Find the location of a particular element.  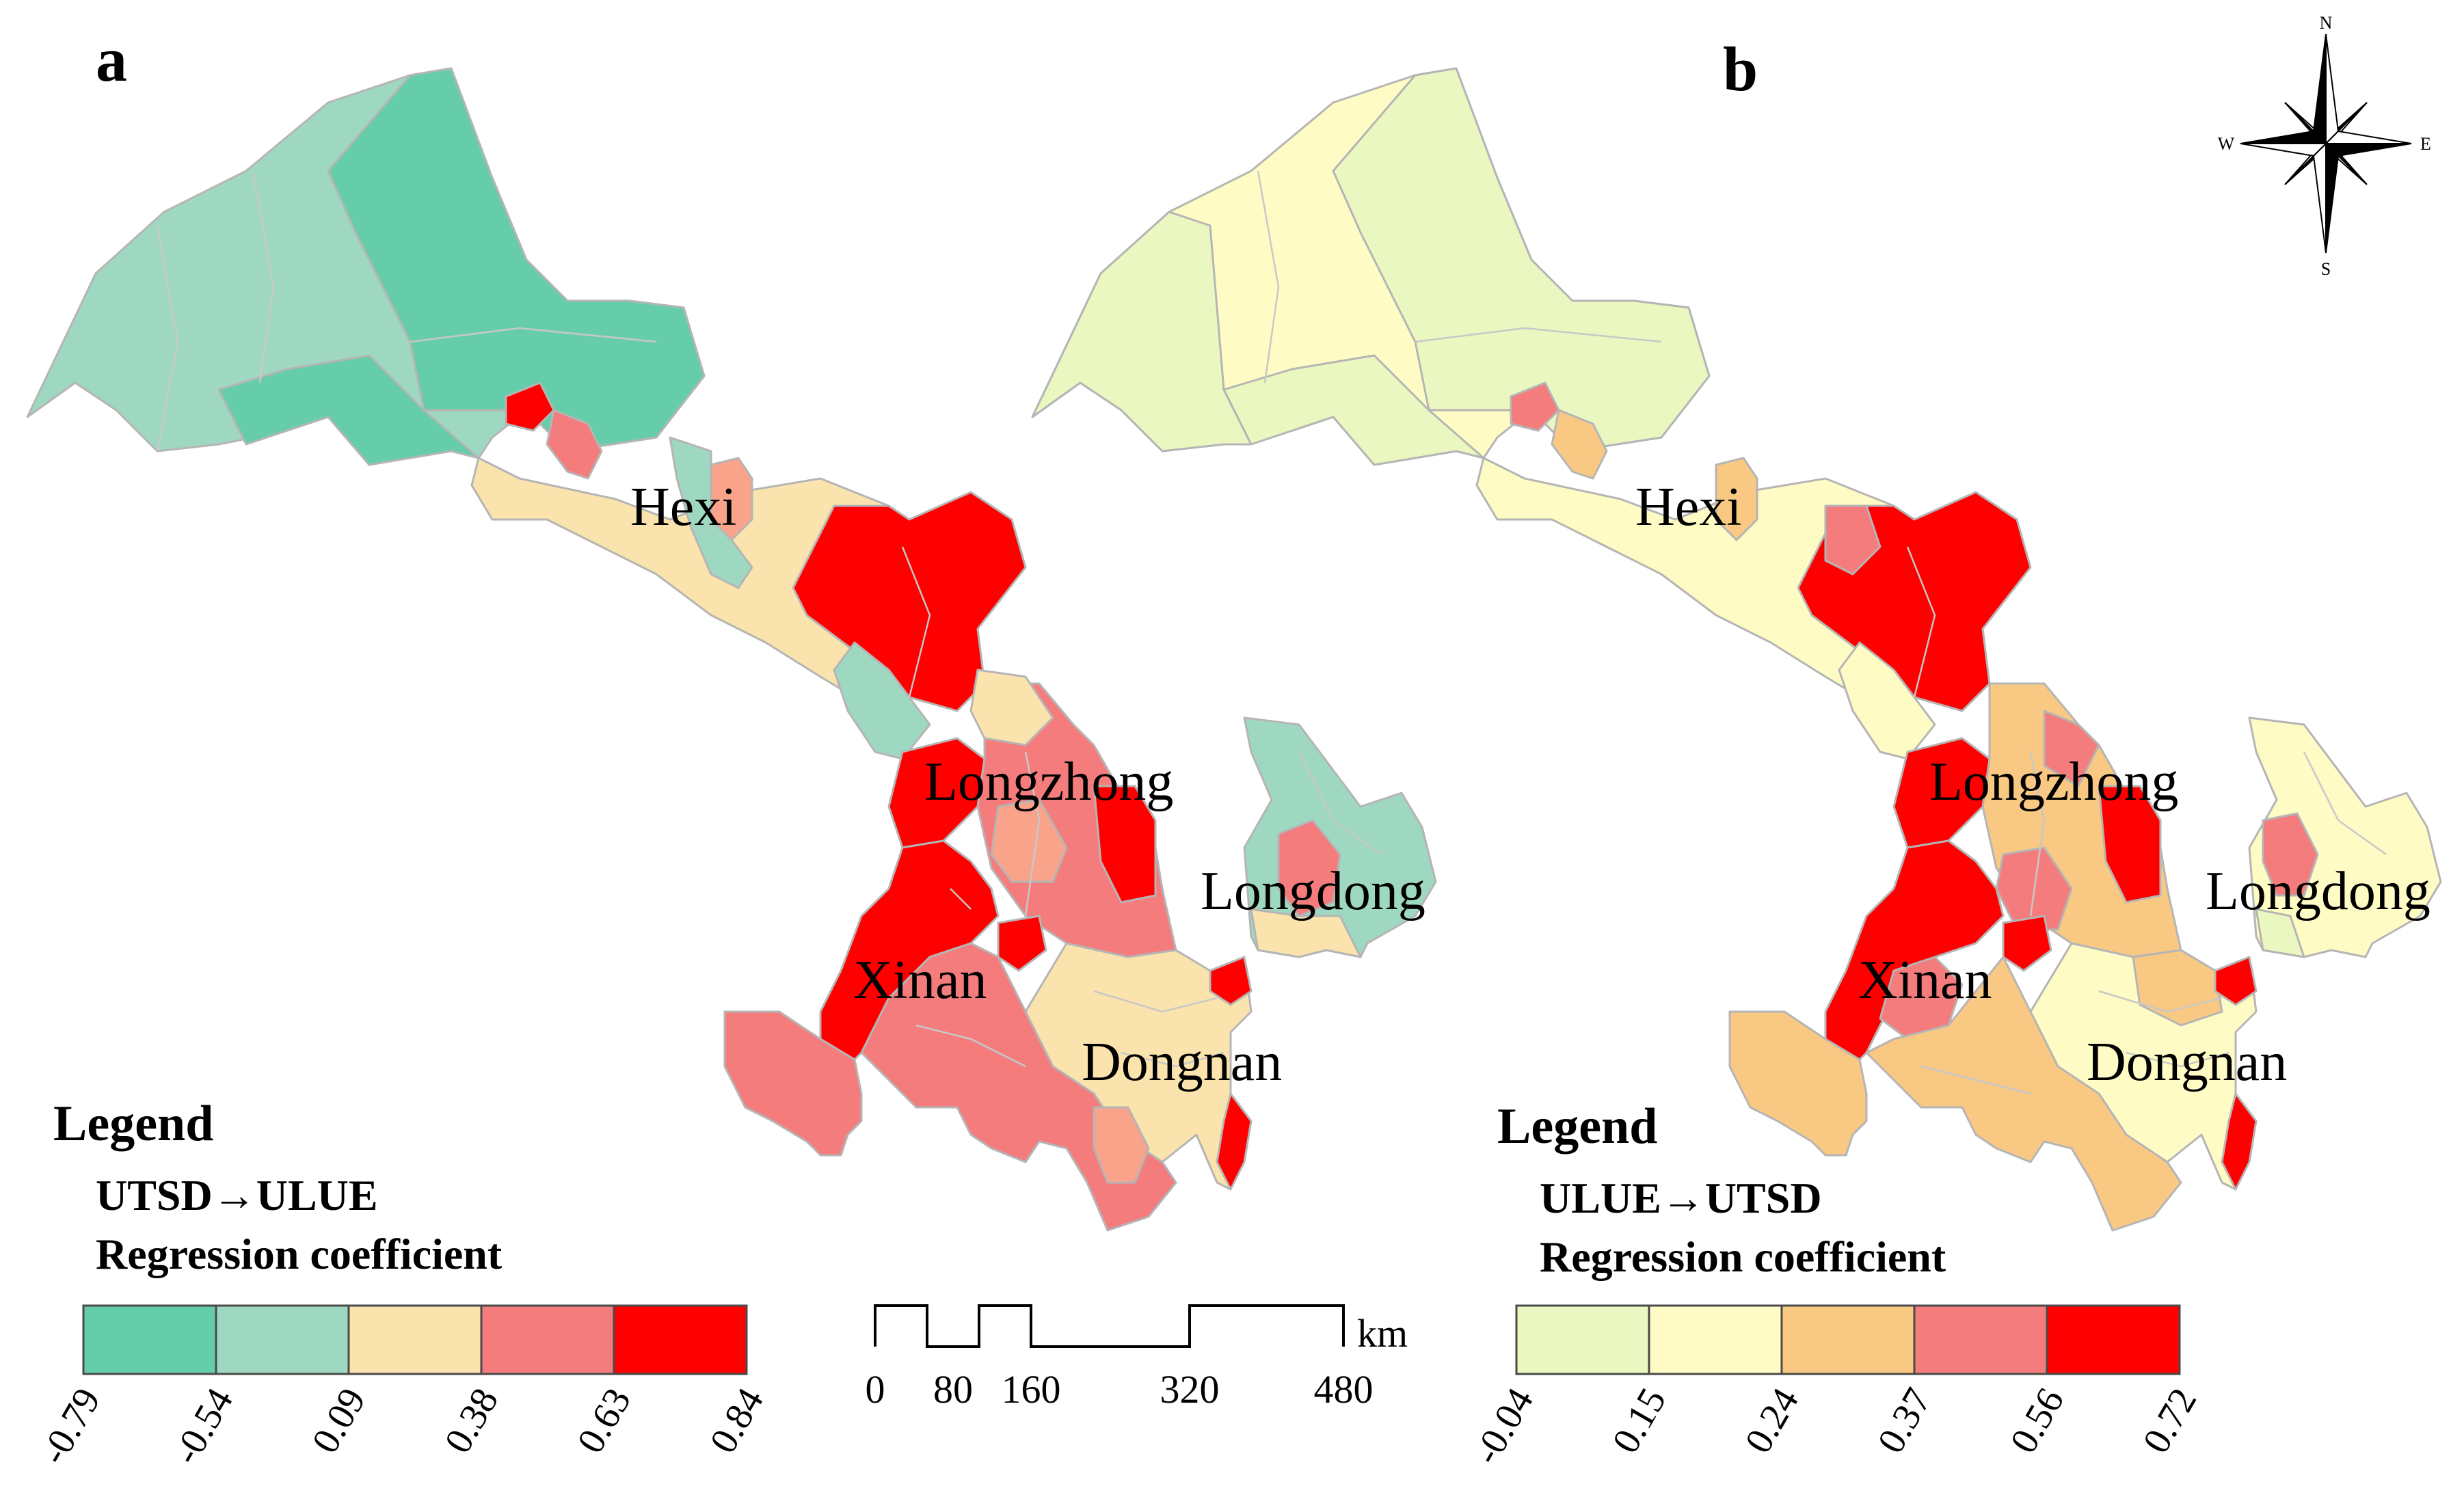

region-a-dongnan-red-east is located at coordinates (1234, 1141).